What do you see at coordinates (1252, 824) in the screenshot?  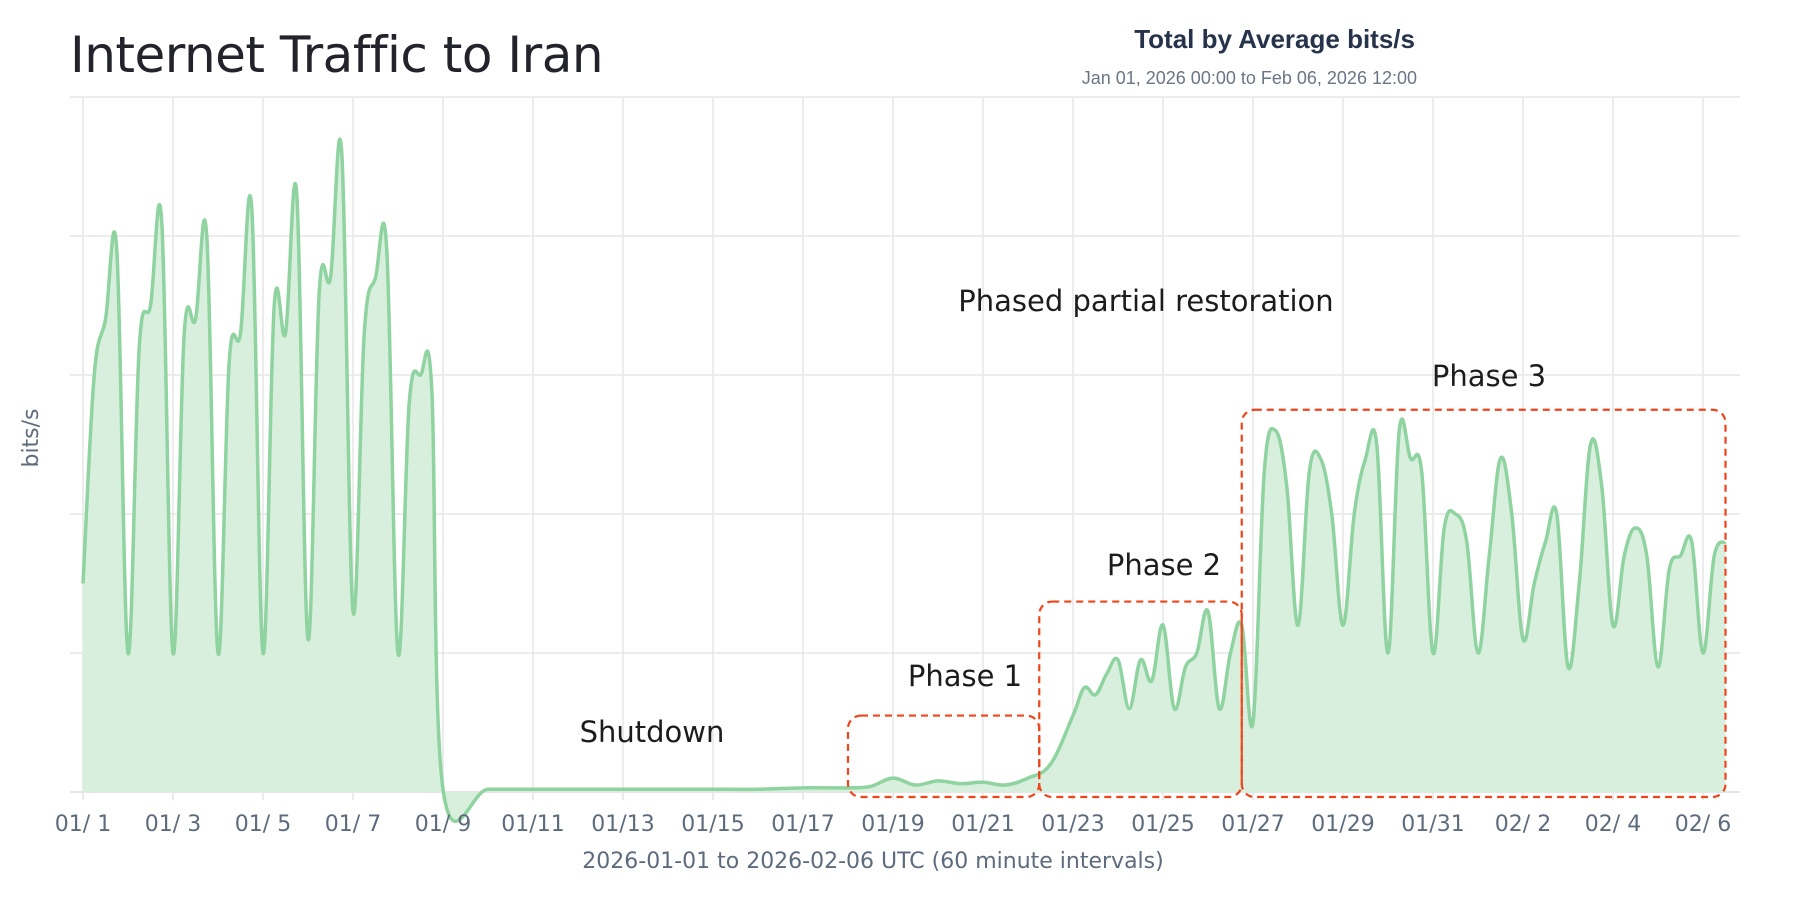 I see `x-tick-label: 01/27` at bounding box center [1252, 824].